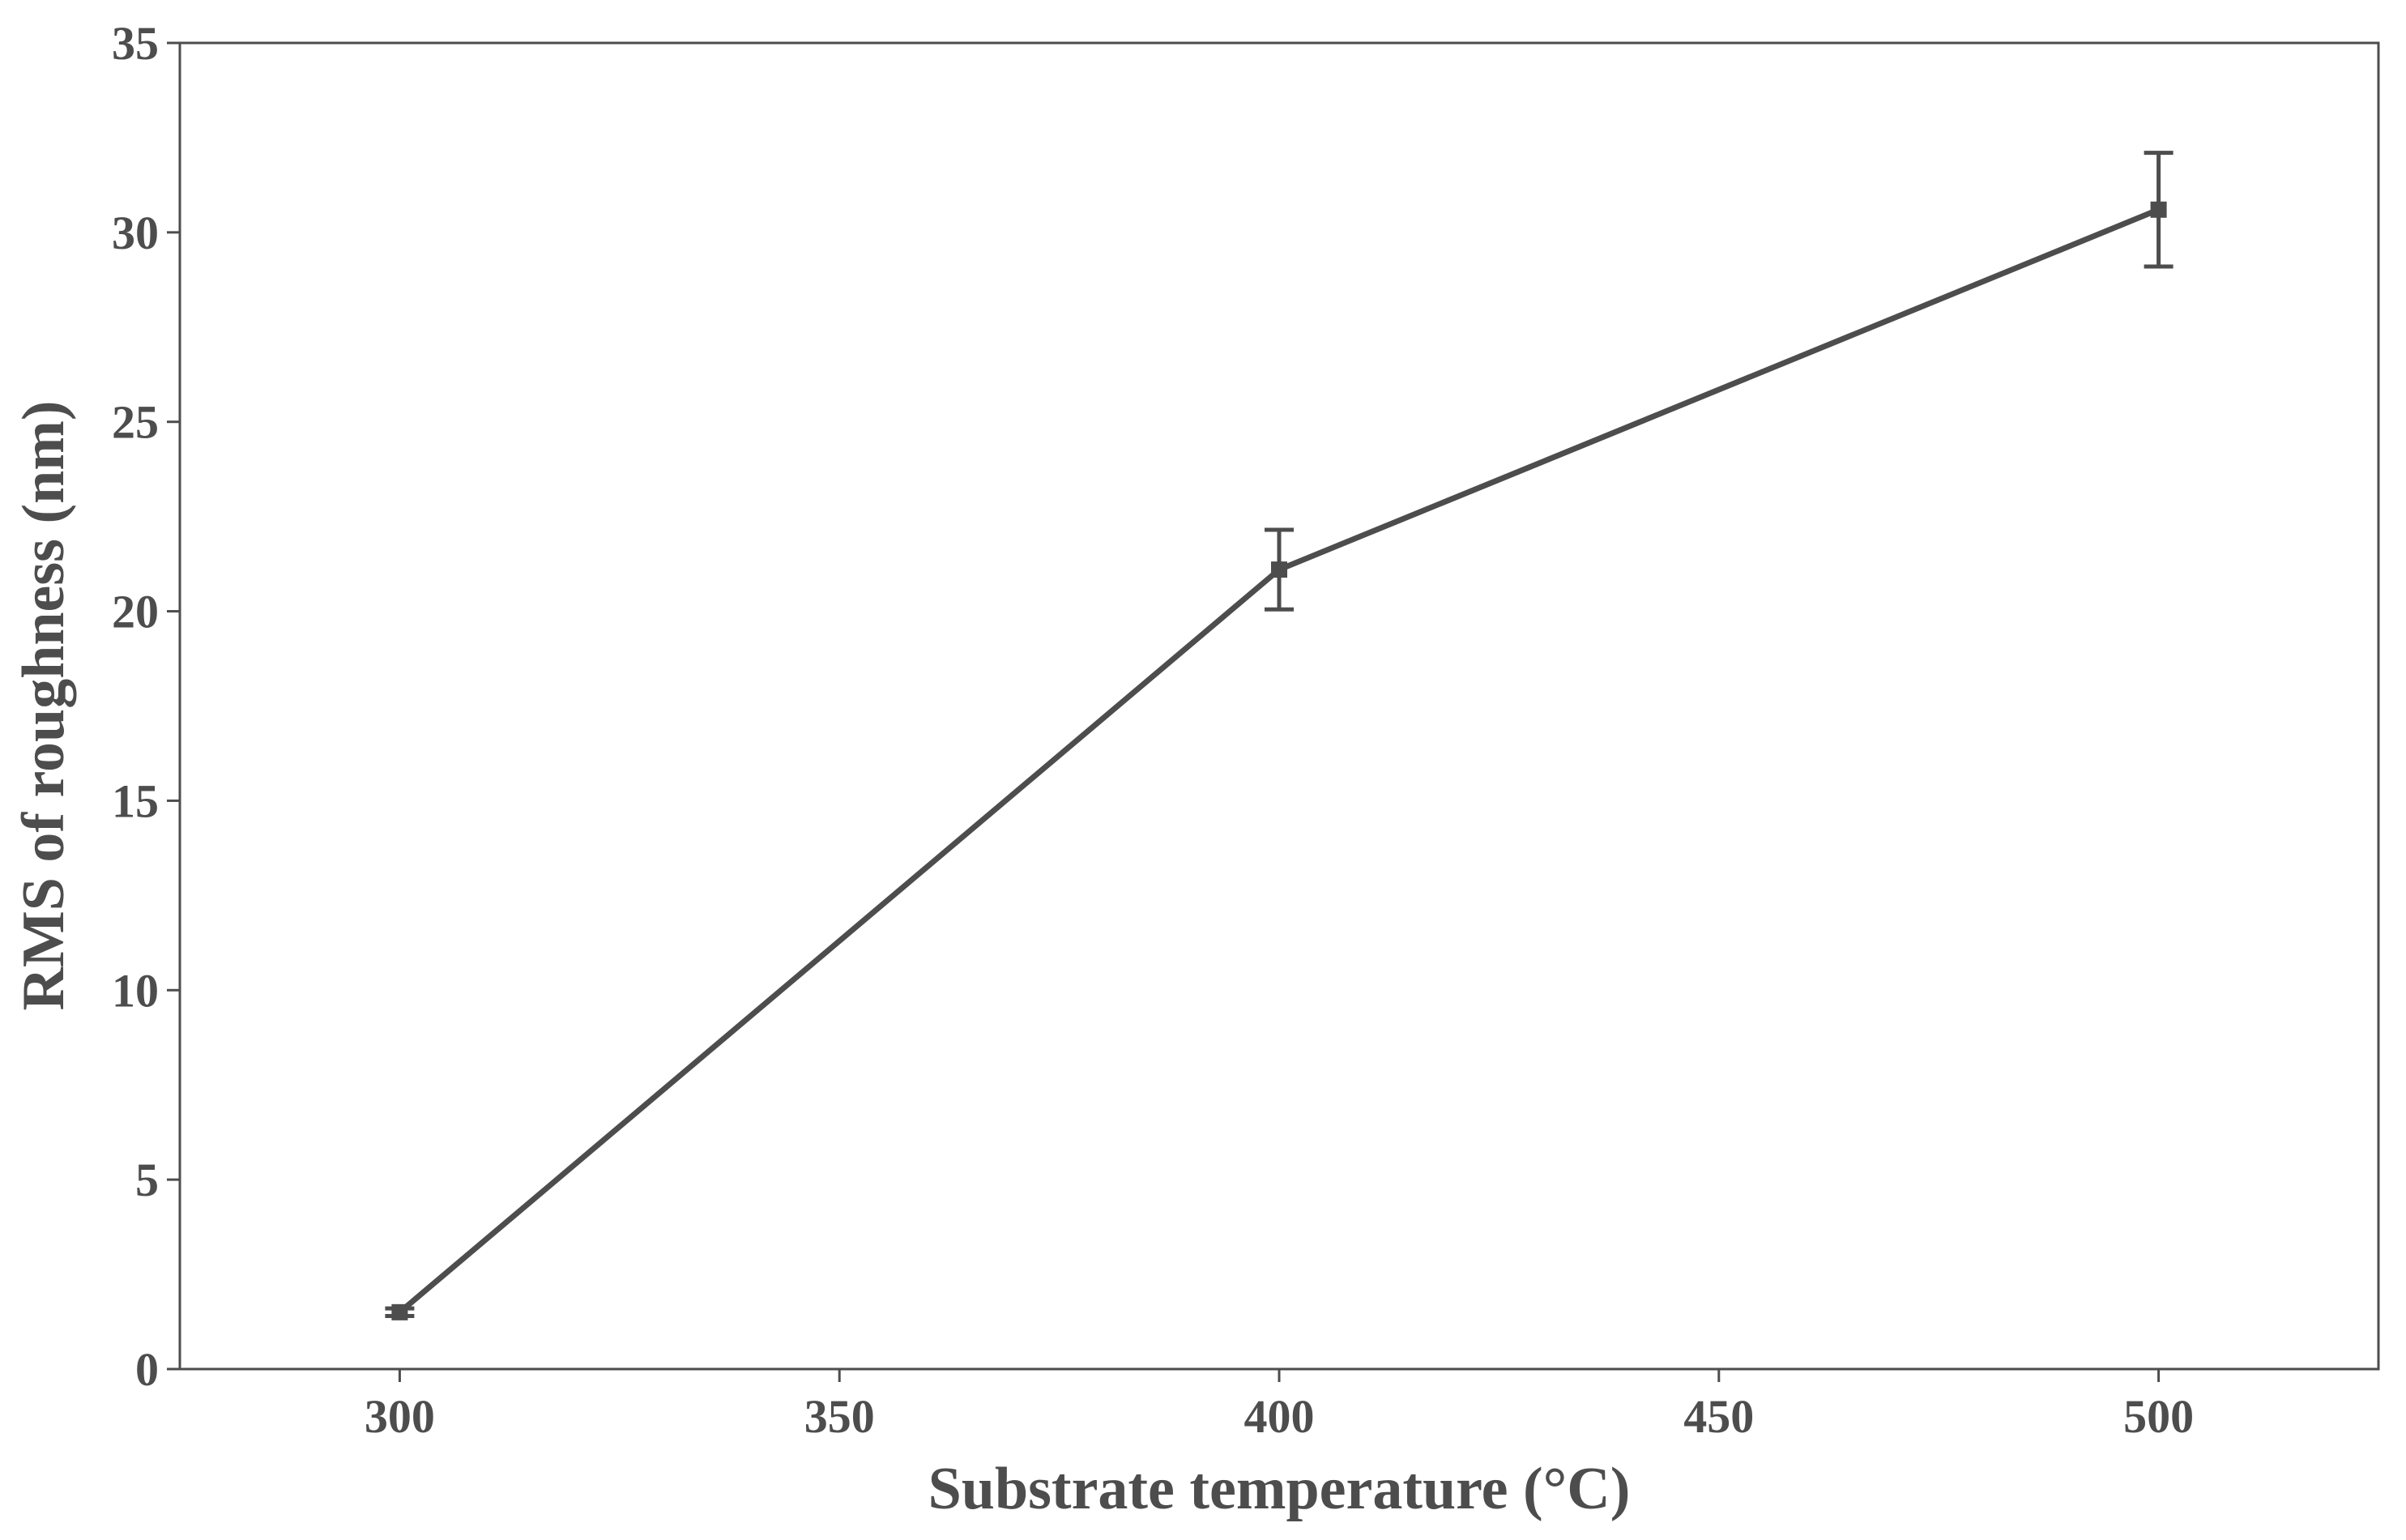 This screenshot has width=2406, height=1540. What do you see at coordinates (135, 990) in the screenshot?
I see `y-tick-label: 10` at bounding box center [135, 990].